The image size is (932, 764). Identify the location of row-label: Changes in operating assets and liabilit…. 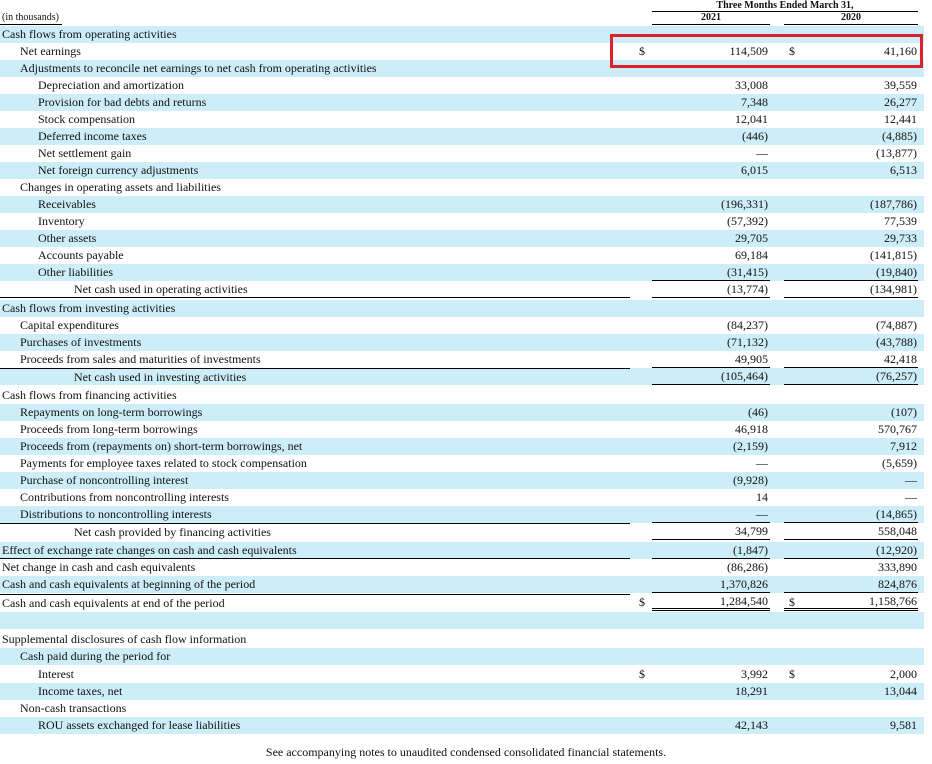
(120, 187).